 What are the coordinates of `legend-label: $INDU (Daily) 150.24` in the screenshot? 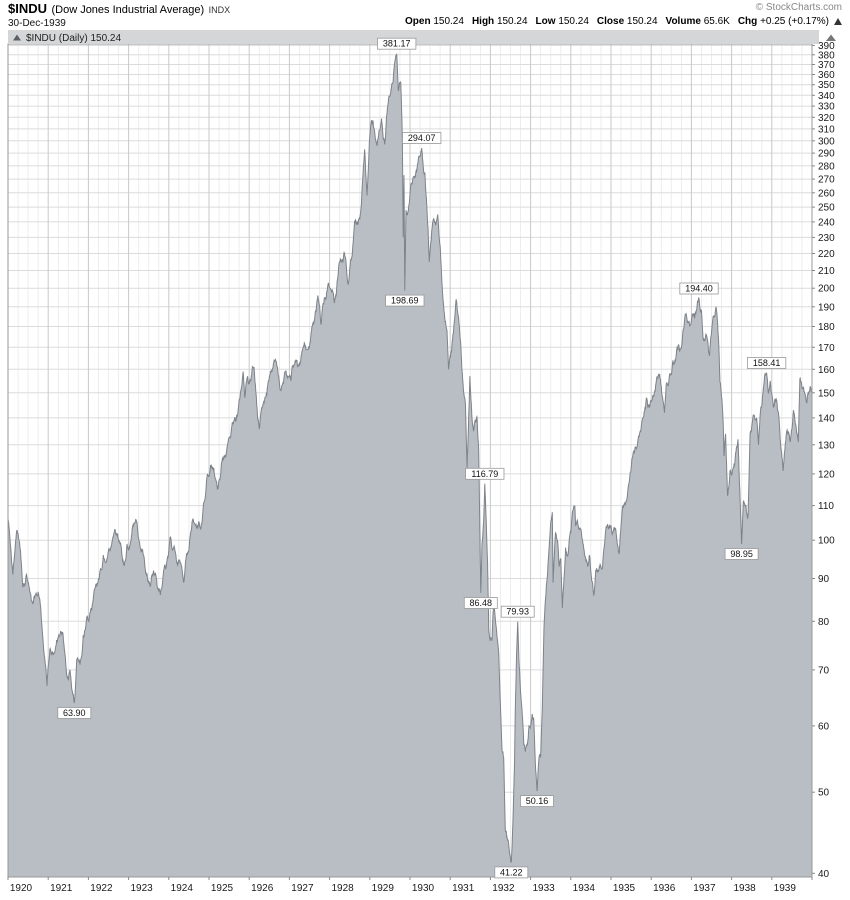 It's located at (73, 38).